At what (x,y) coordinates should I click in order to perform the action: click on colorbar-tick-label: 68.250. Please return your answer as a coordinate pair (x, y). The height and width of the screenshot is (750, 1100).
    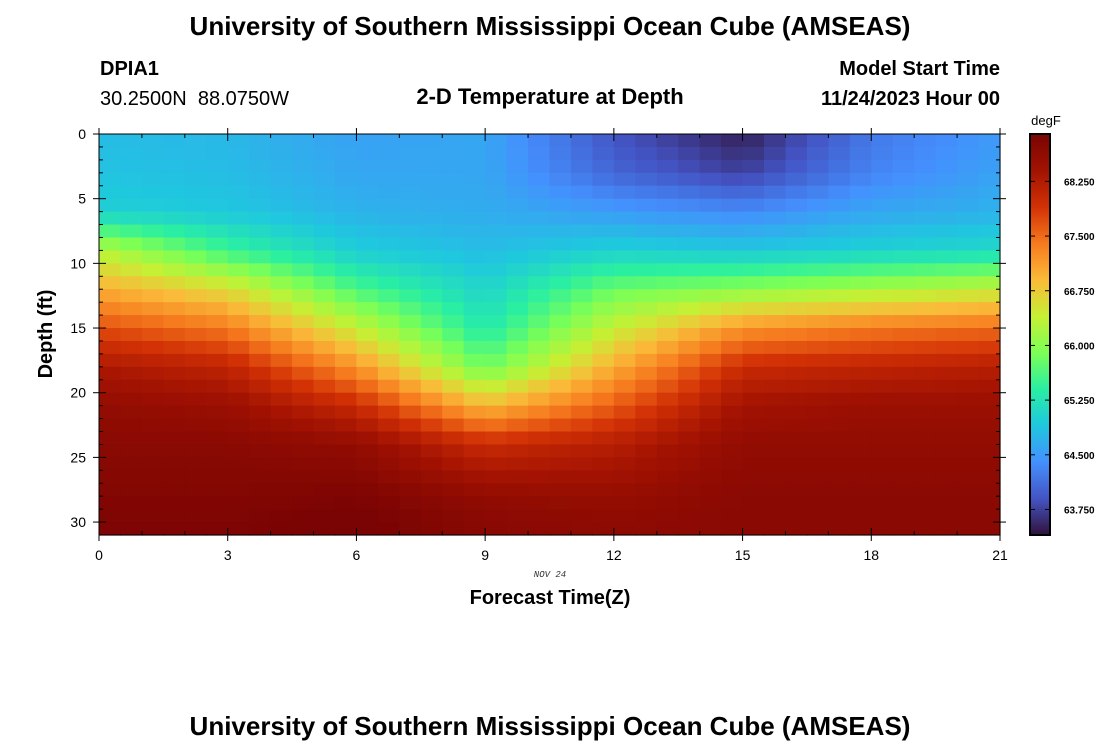
    Looking at the image, I should click on (1079, 182).